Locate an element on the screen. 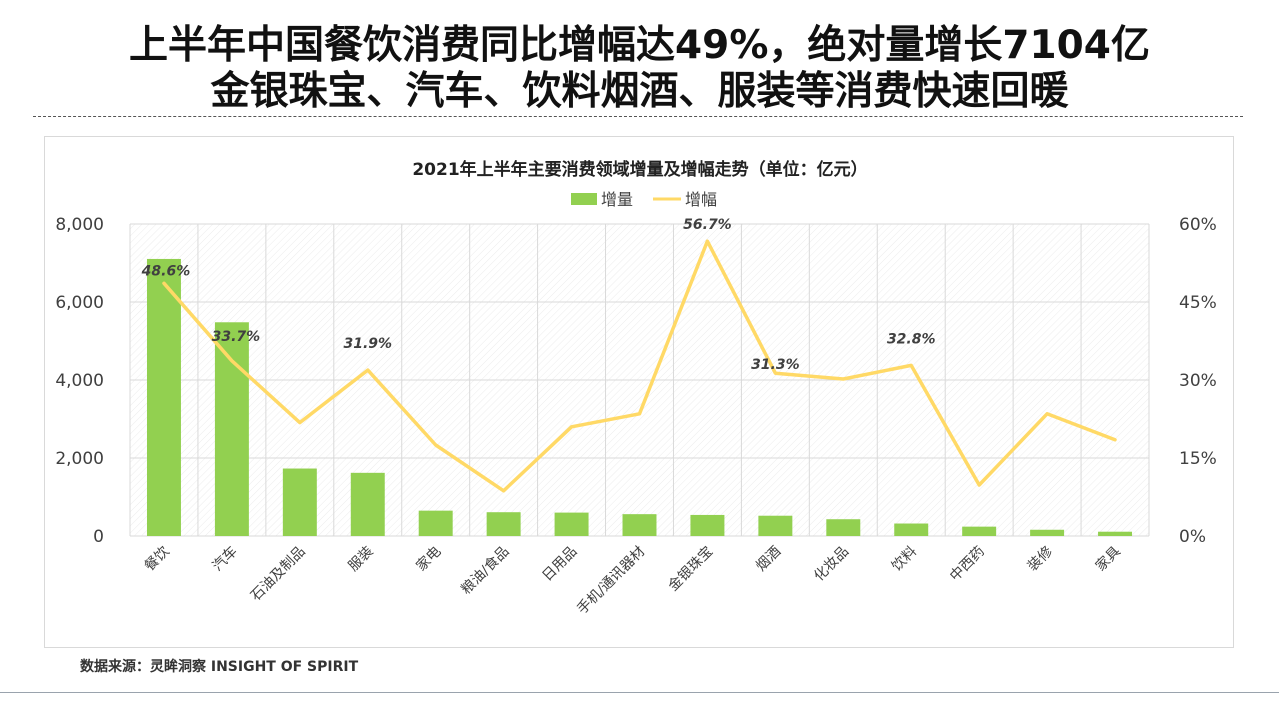 The height and width of the screenshot is (719, 1279). category-label: 服装 is located at coordinates (360, 559).